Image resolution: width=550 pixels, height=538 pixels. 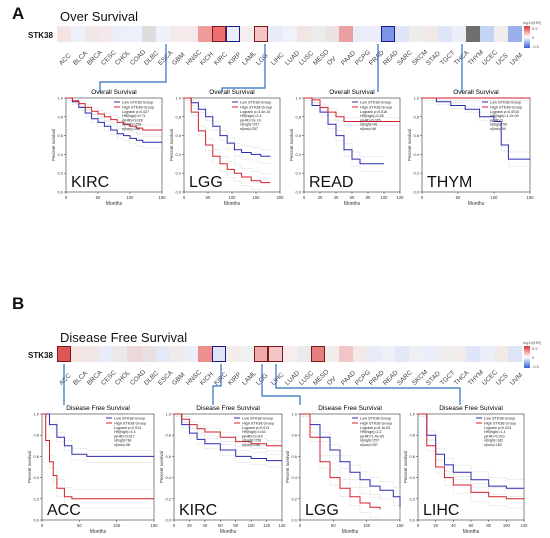 I want to click on x-tick-label: 40, so click(x=205, y=525).